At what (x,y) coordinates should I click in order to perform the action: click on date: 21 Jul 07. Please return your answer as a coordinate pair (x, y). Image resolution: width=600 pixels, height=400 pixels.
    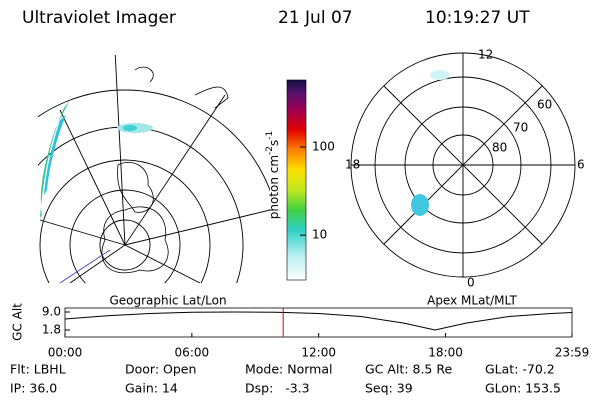
    Looking at the image, I should click on (315, 18).